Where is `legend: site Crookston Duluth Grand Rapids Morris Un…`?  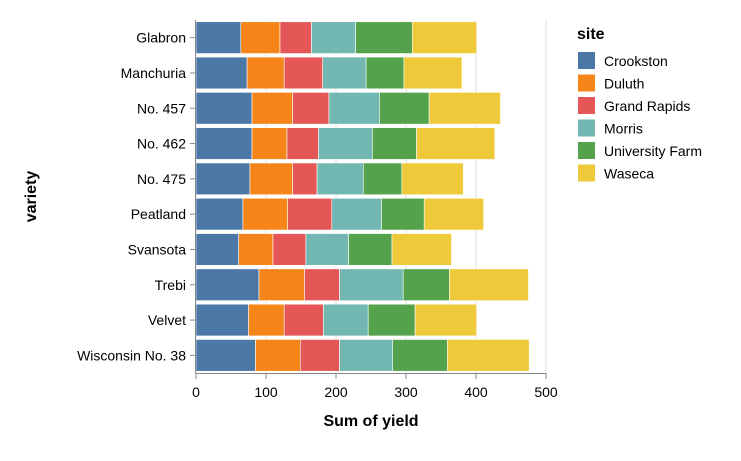 legend: site Crookston Duluth Grand Rapids Morris Un… is located at coordinates (639, 104).